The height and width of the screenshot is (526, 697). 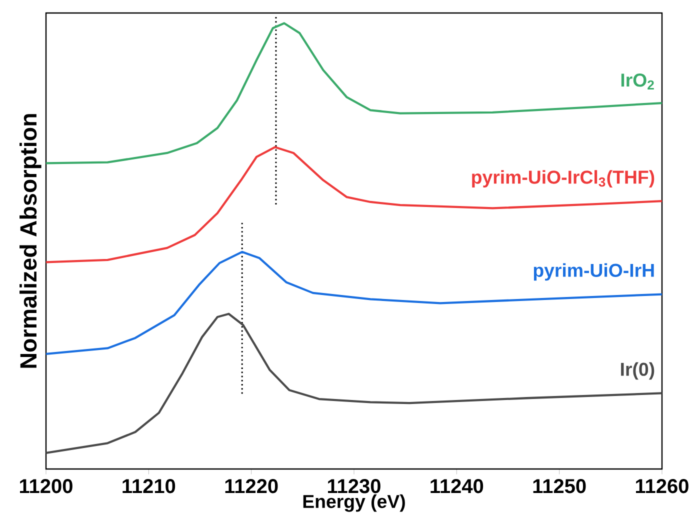 What do you see at coordinates (662, 486) in the screenshot?
I see `x-tick-label: 11260` at bounding box center [662, 486].